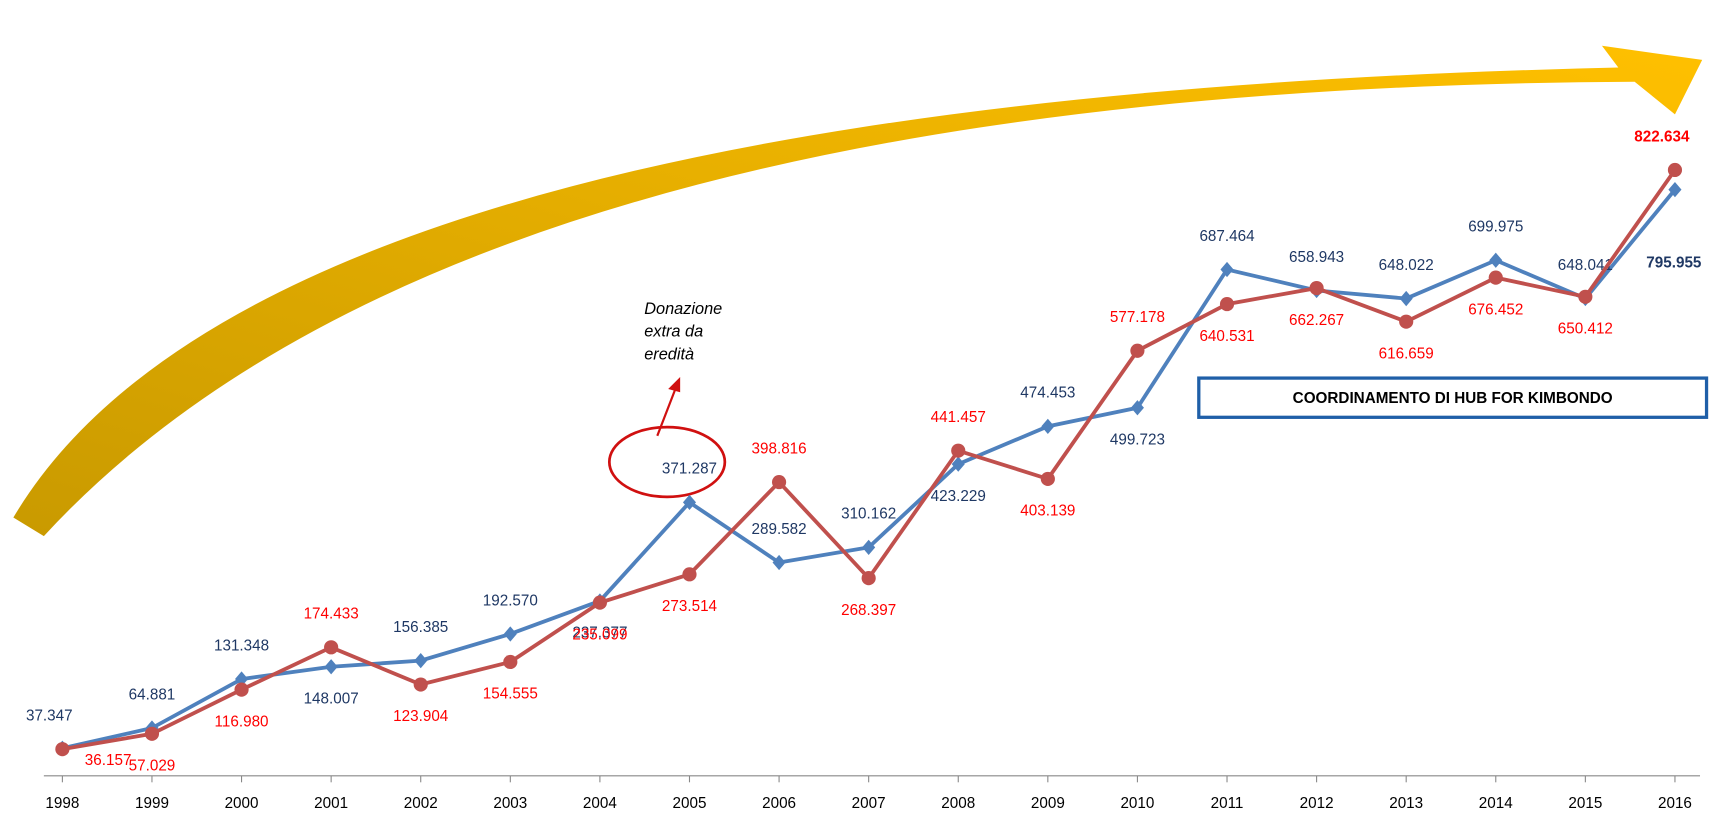 The width and height of the screenshot is (1709, 815). I want to click on data-label: 116.980, so click(242, 721).